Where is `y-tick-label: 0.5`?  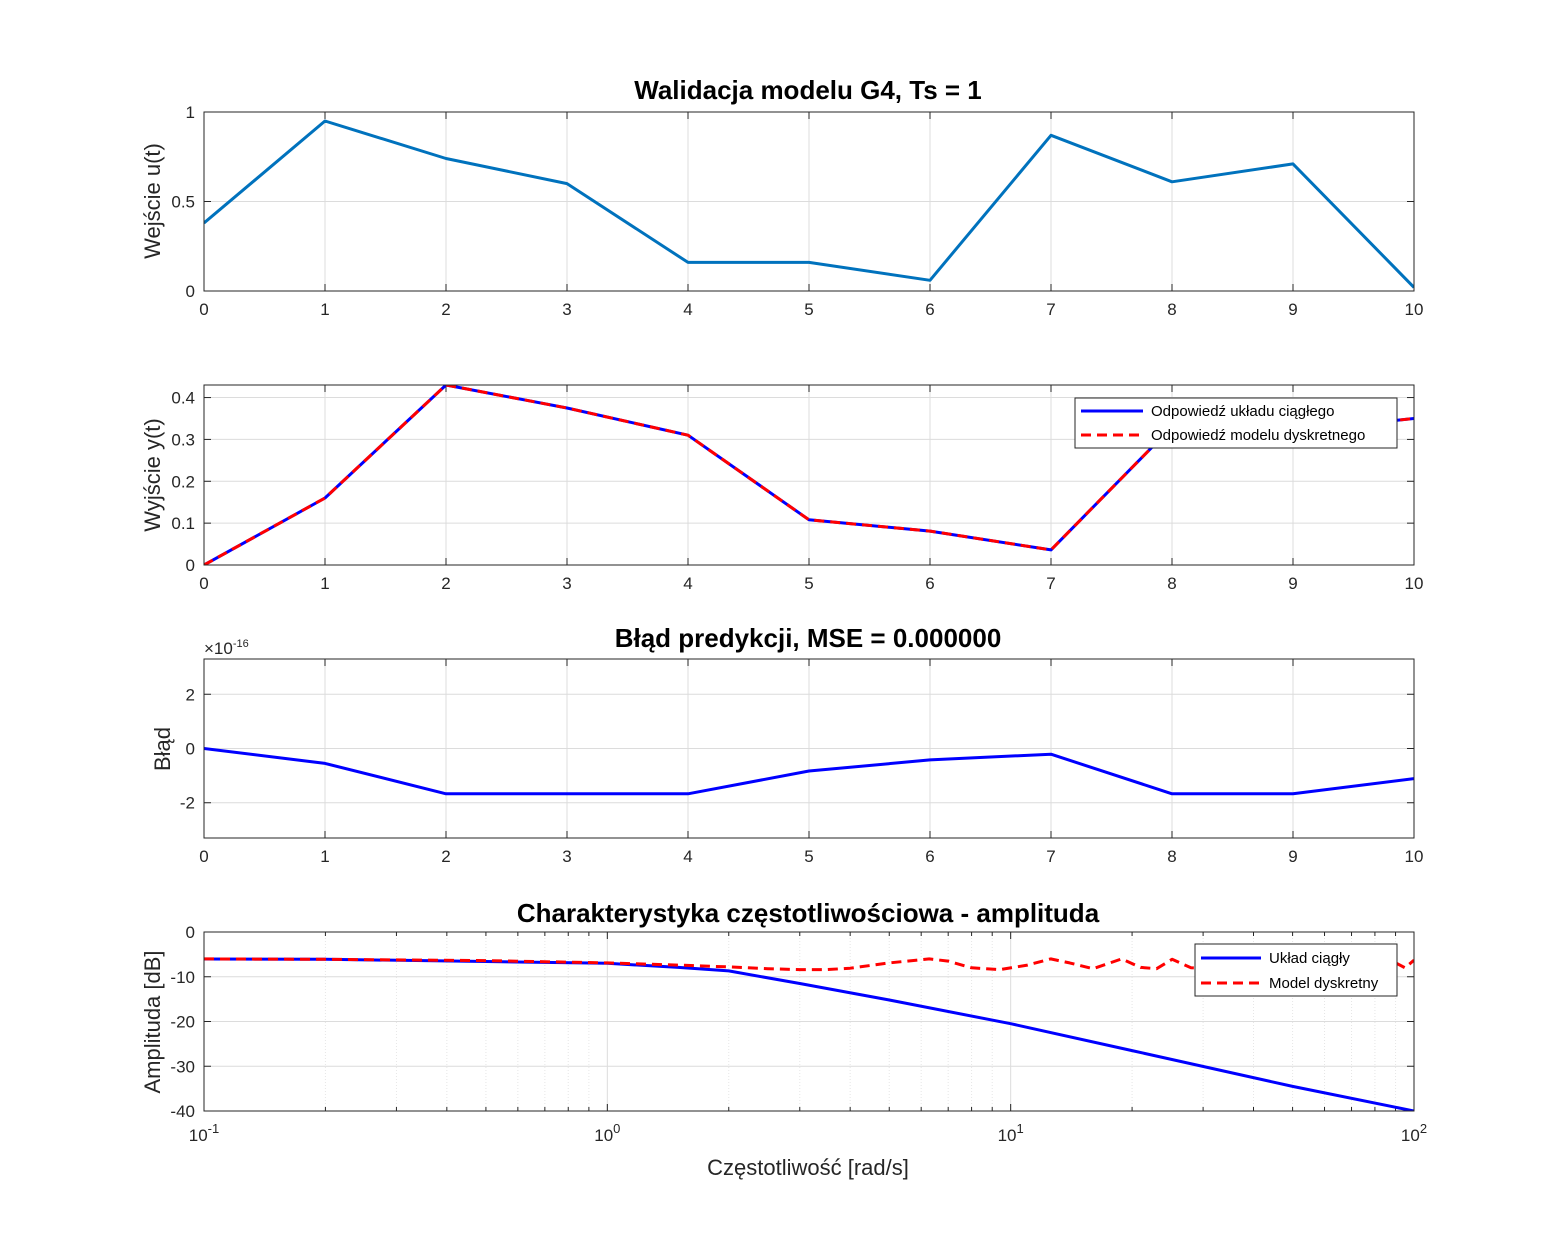 y-tick-label: 0.5 is located at coordinates (183, 202).